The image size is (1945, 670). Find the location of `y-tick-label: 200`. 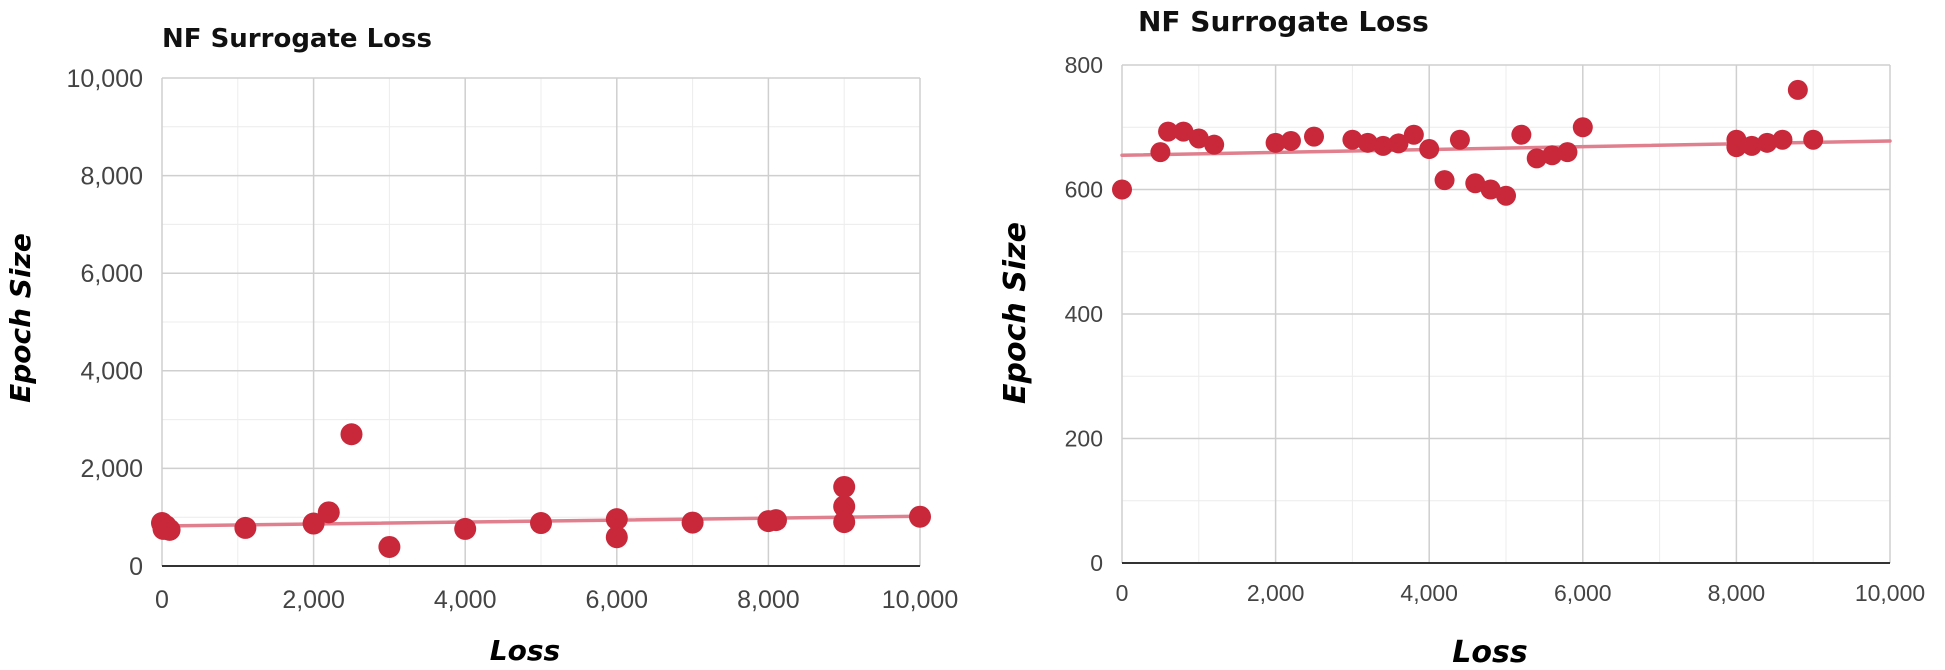

y-tick-label: 200 is located at coordinates (1084, 439).